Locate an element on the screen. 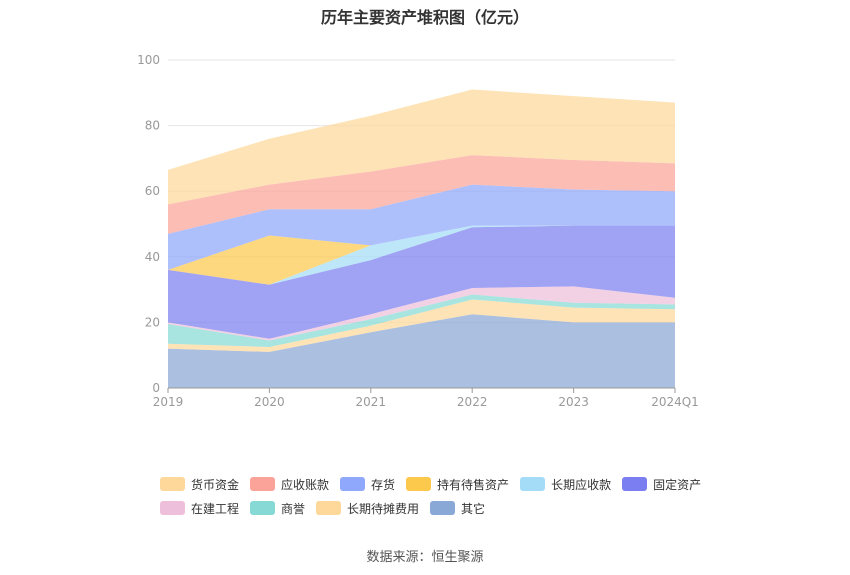  x-tick-label: 2022 is located at coordinates (472, 402).